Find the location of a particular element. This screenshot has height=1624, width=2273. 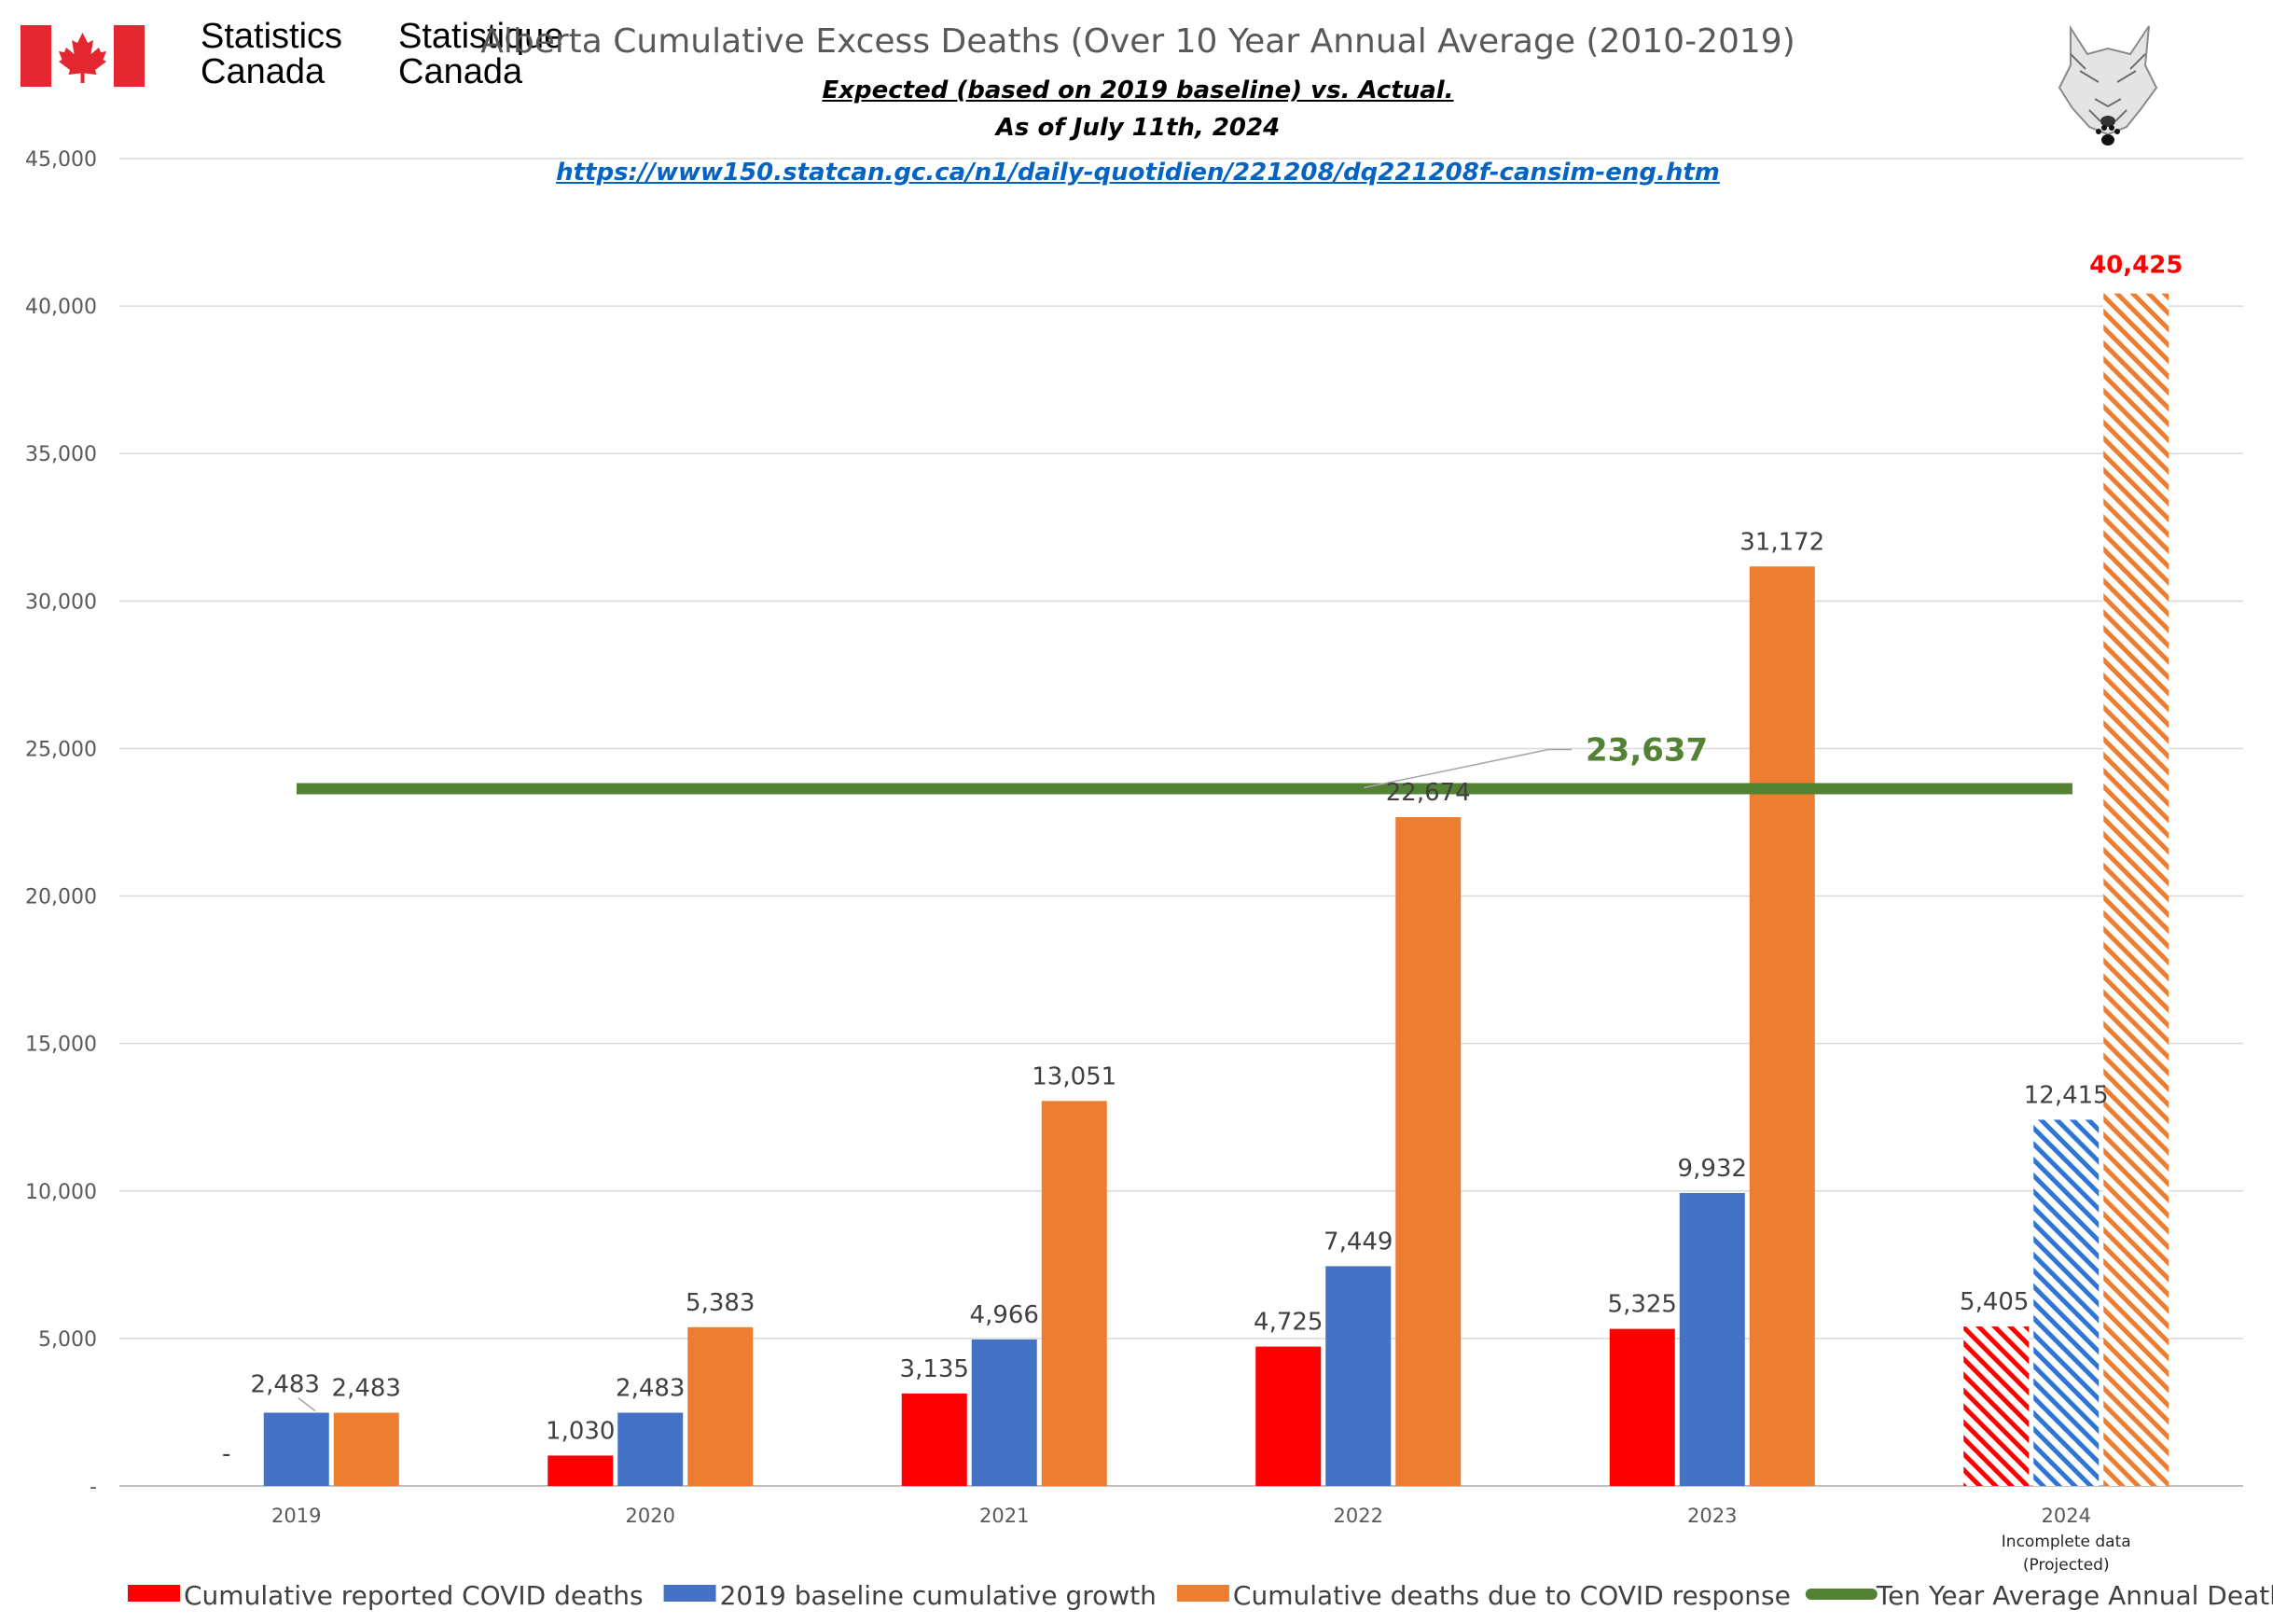

x-tick-label: 2023 is located at coordinates (1712, 1516).